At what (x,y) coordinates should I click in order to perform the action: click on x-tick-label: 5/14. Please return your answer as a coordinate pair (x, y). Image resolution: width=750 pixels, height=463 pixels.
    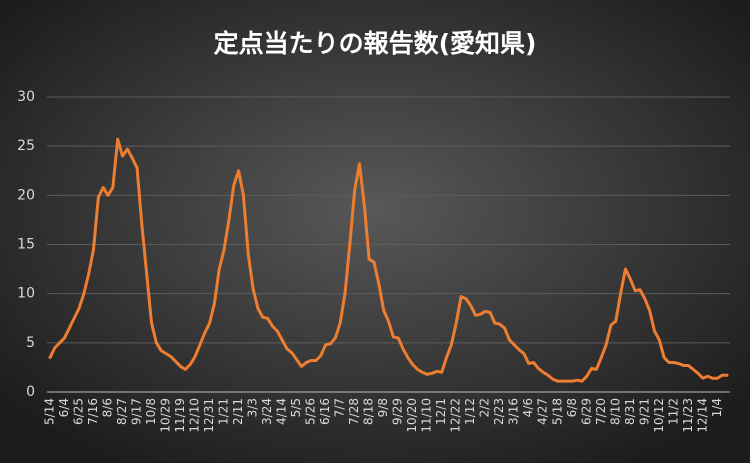
    Looking at the image, I should click on (50, 411).